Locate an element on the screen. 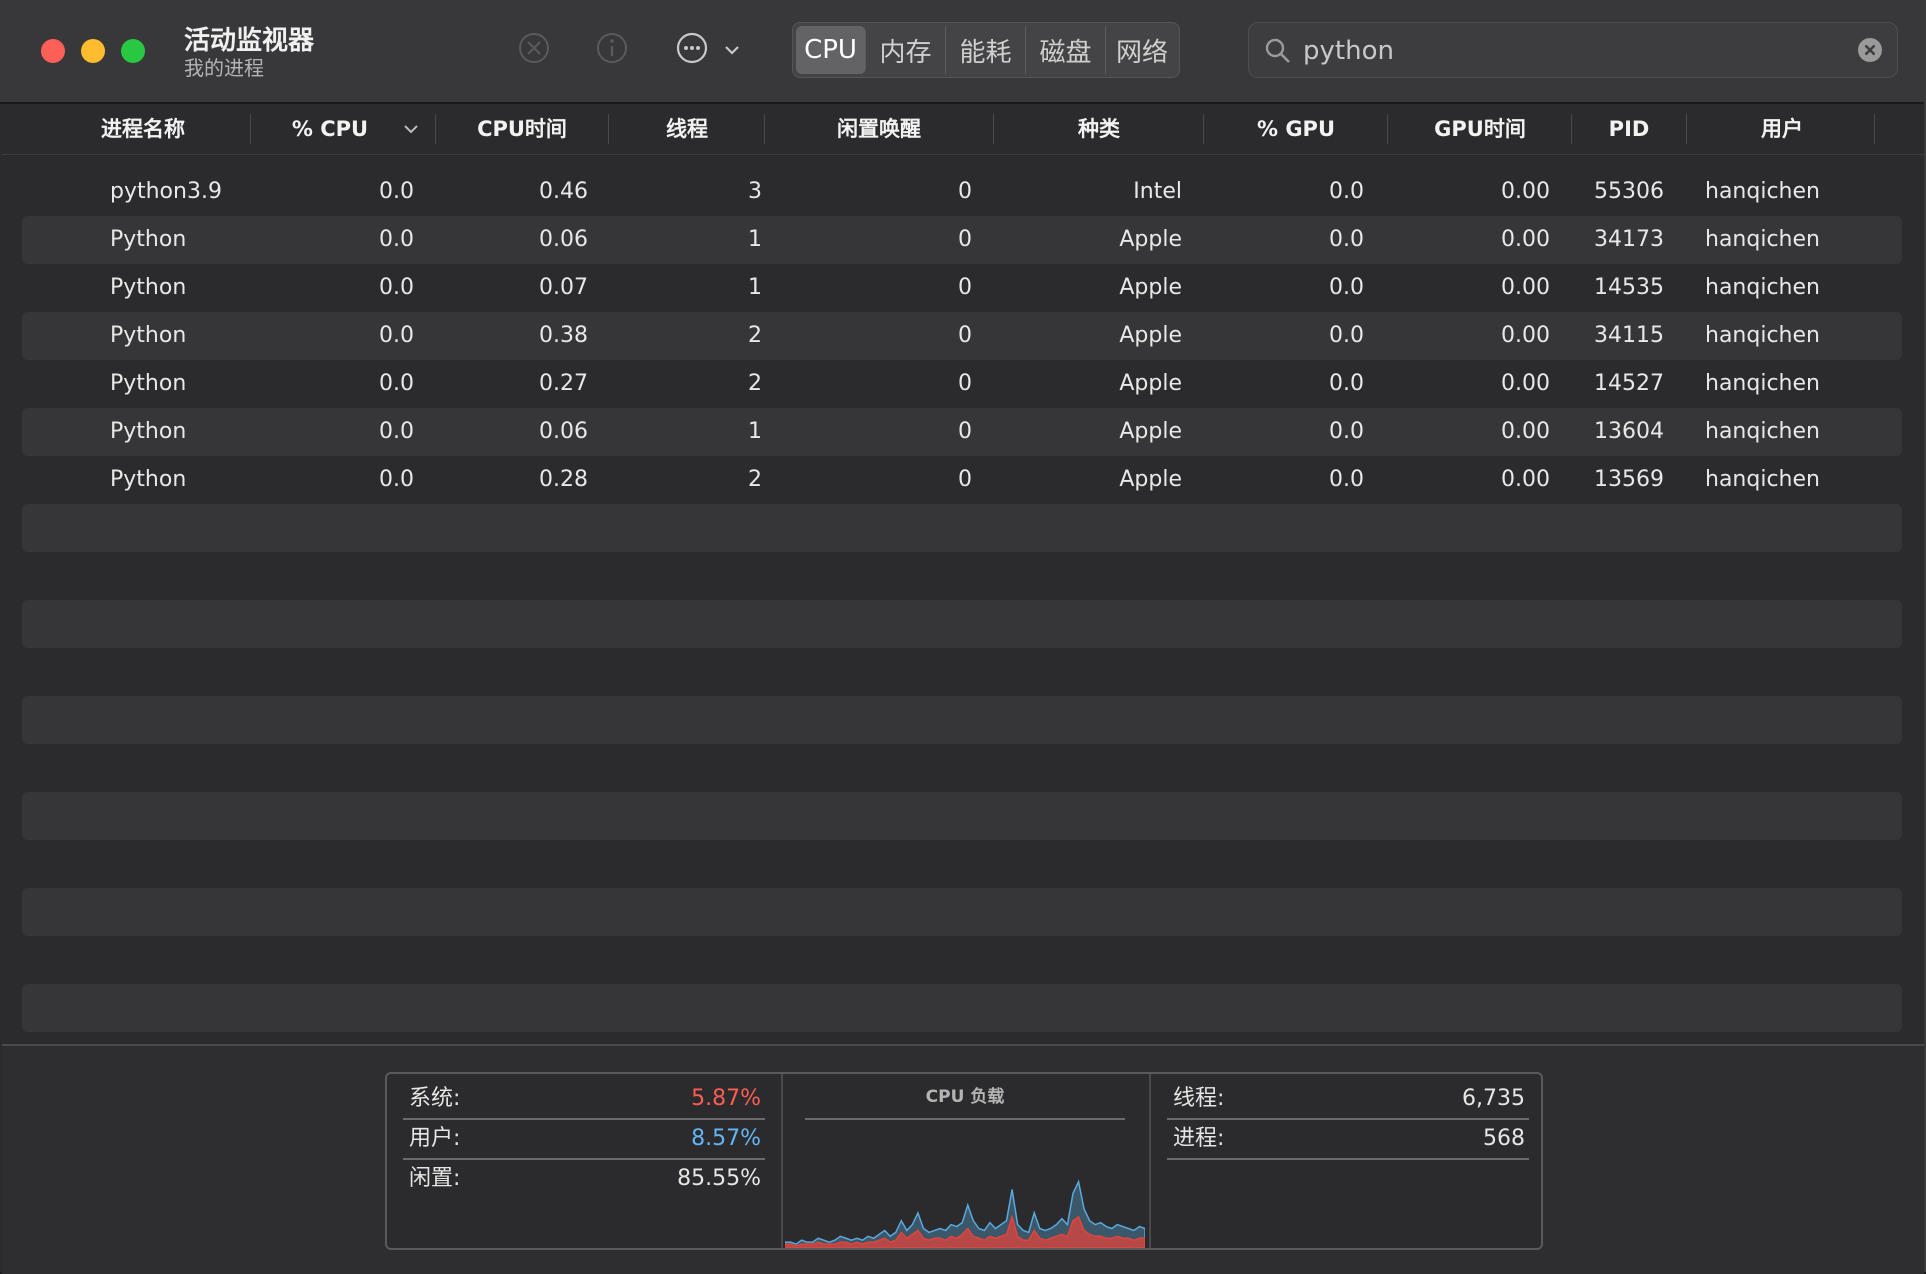 The width and height of the screenshot is (1926, 1274). cpu-load-graph is located at coordinates (965, 1213).